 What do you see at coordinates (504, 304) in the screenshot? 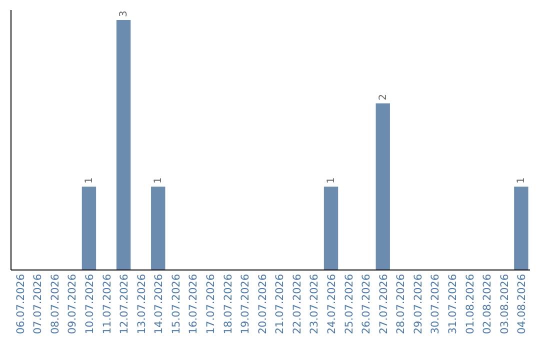
I see `x-tick-label: 03.08.2026` at bounding box center [504, 304].